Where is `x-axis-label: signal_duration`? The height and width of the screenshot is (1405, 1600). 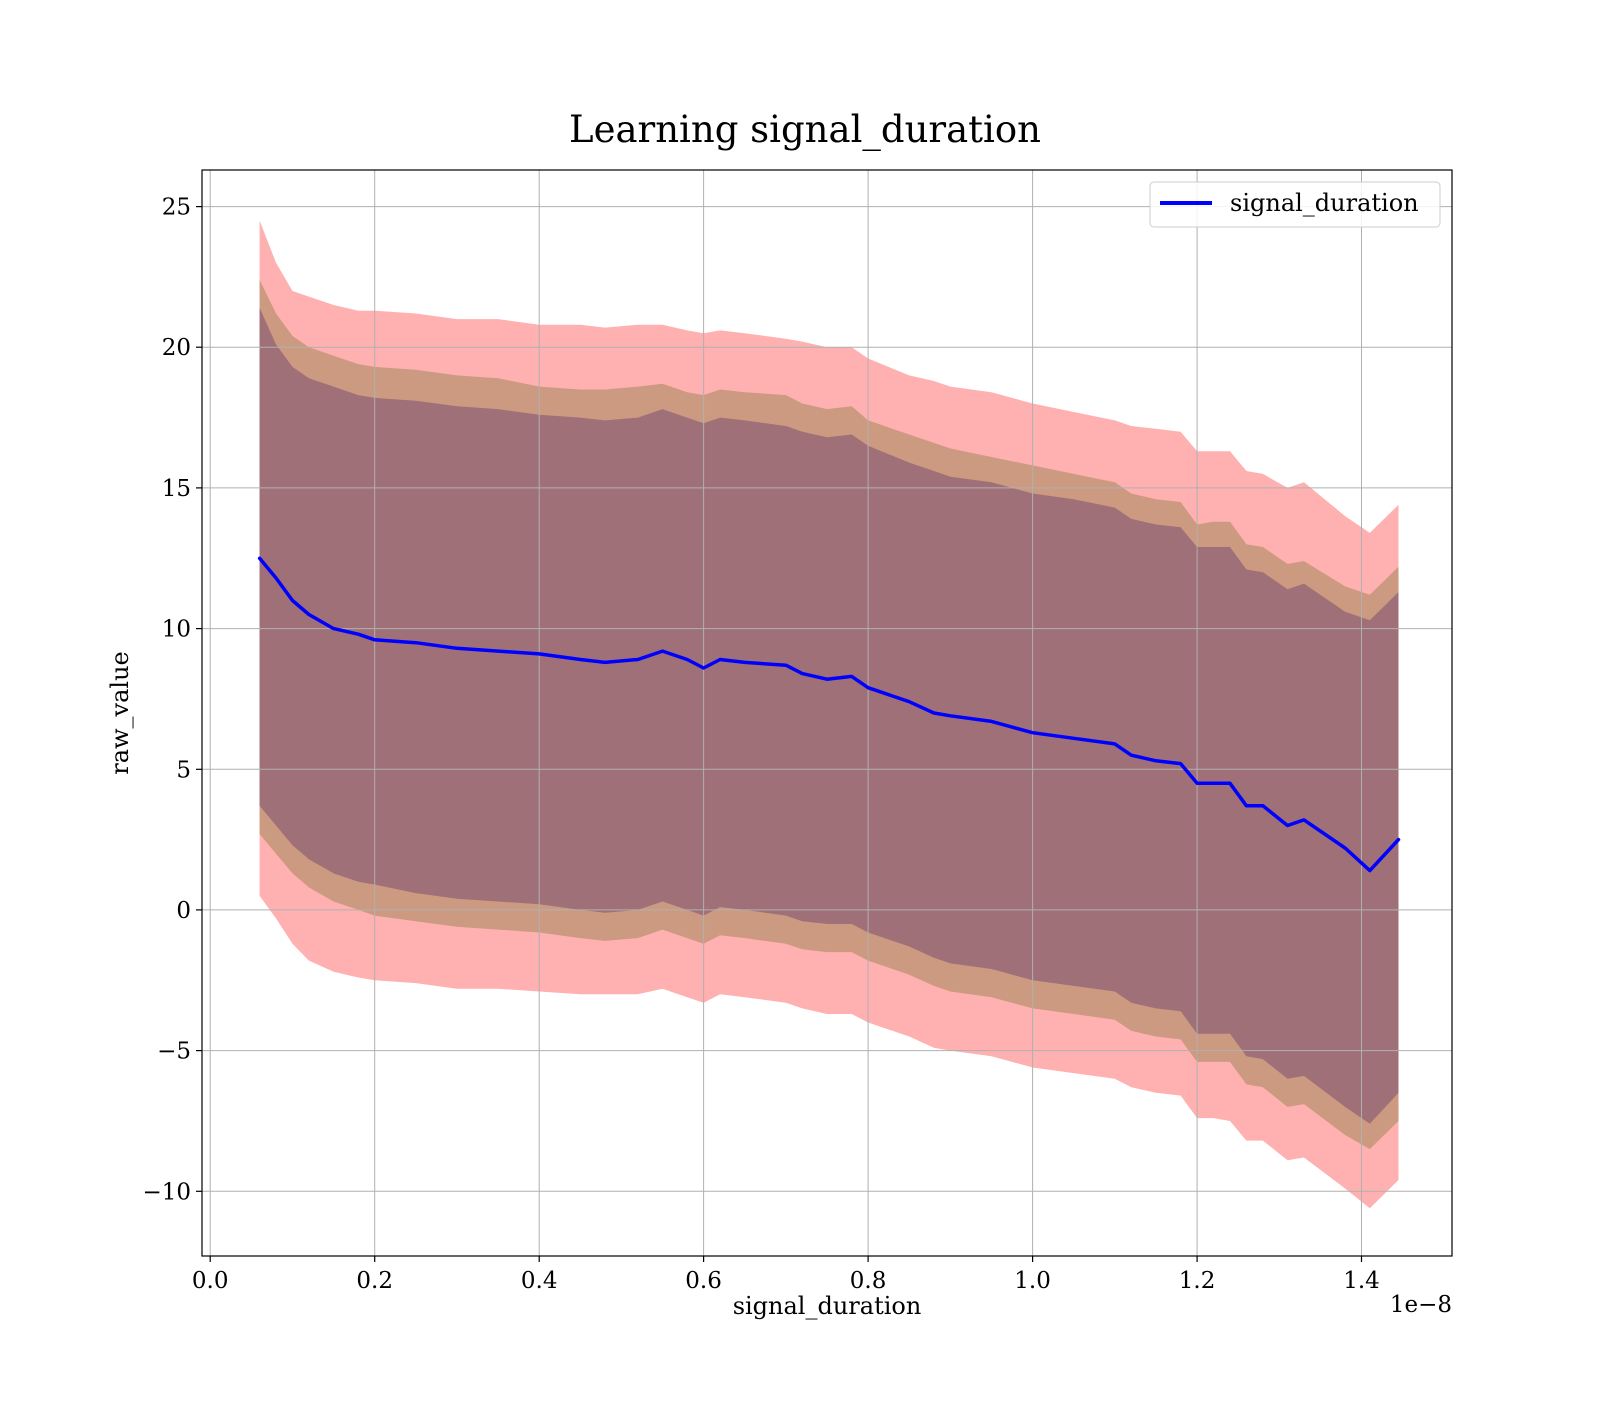
x-axis-label: signal_duration is located at coordinates (827, 1306).